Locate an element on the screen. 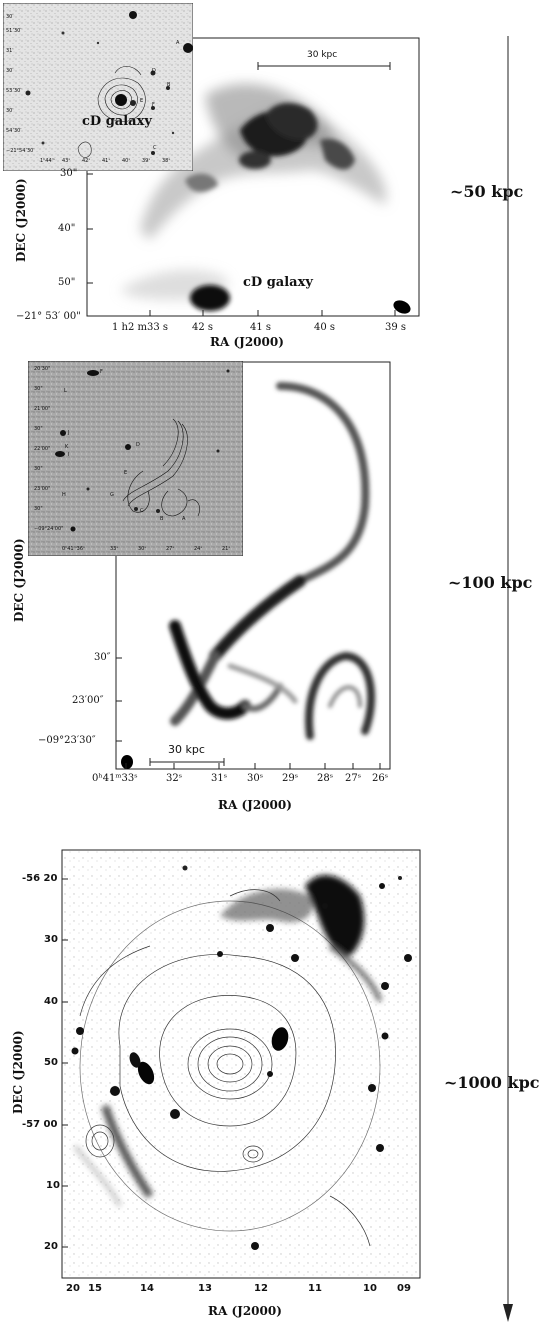 This screenshot has height=1336, width=542. inset-2-xtick: 30ˢ is located at coordinates (142, 549).